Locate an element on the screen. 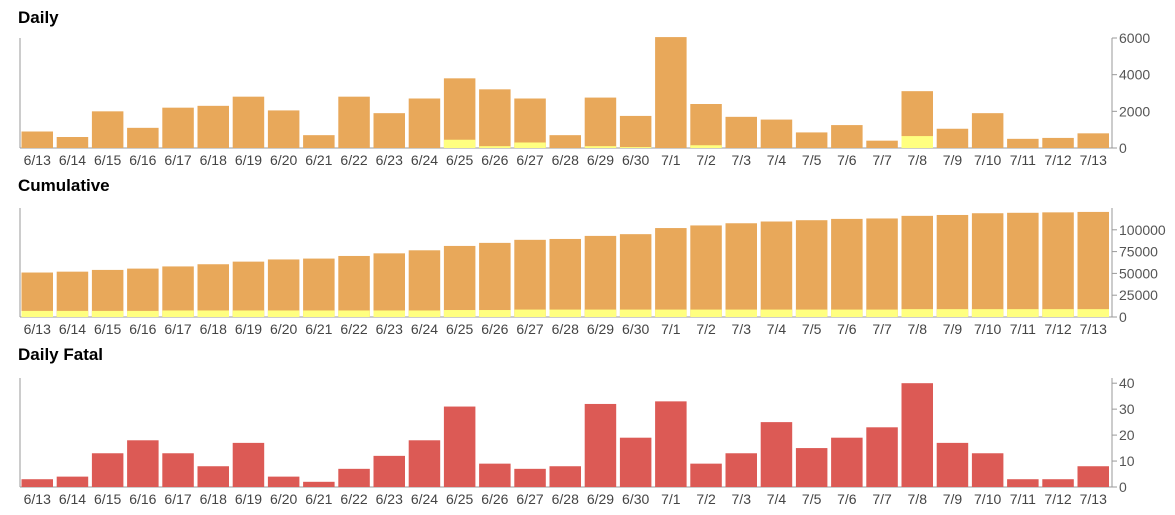  x-tick-label: 6/24 is located at coordinates (424, 329).